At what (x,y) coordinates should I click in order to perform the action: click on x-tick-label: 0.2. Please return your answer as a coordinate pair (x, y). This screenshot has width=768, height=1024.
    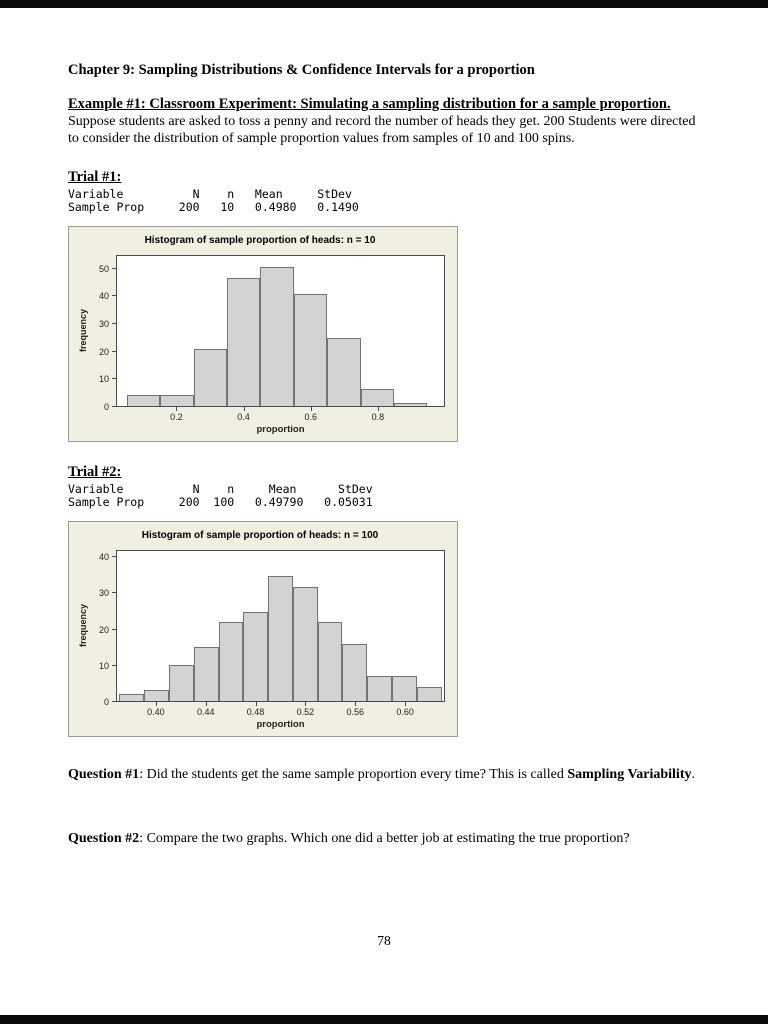
    Looking at the image, I should click on (176, 416).